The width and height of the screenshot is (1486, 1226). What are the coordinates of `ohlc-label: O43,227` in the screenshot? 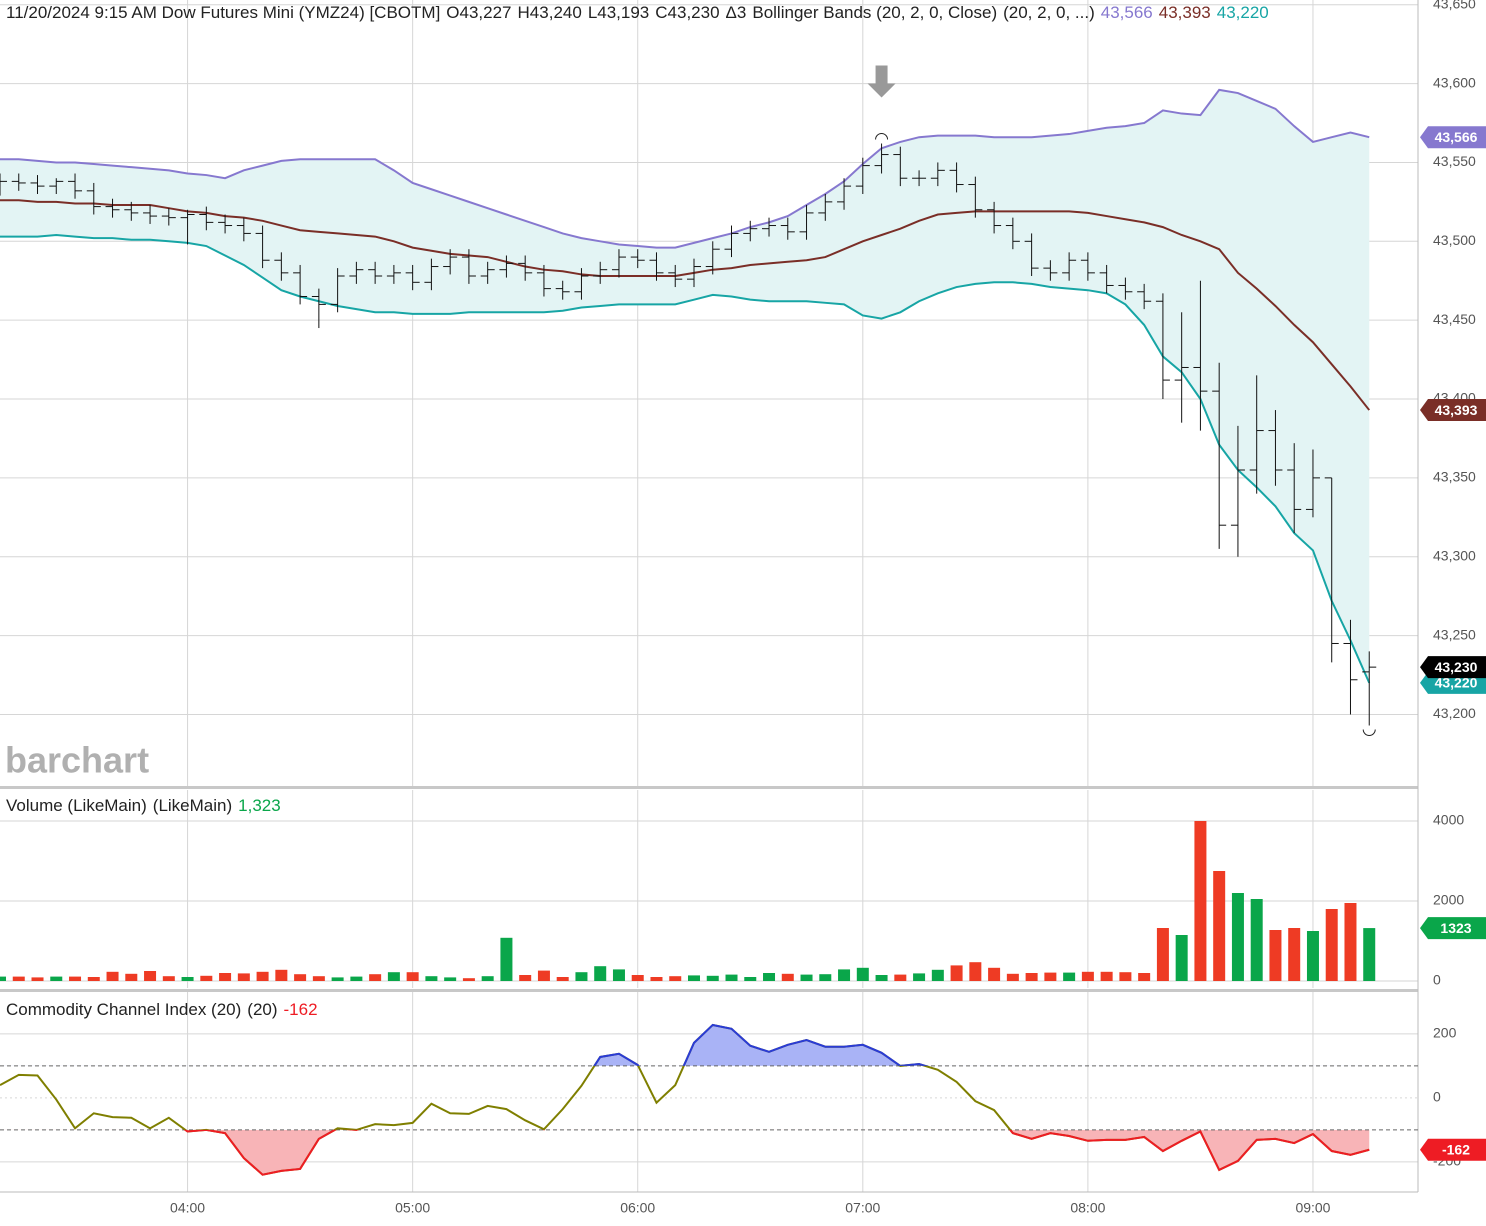 It's located at (479, 12).